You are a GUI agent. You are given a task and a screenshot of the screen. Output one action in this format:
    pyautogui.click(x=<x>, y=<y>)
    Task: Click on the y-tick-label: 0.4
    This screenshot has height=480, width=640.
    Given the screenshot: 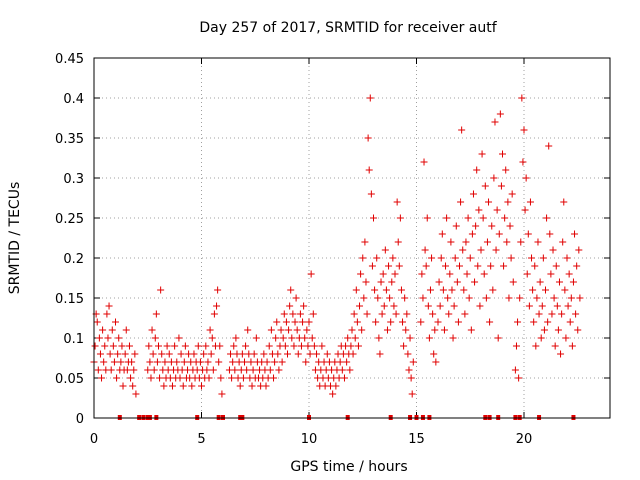 What is the action you would take?
    pyautogui.click(x=73, y=99)
    